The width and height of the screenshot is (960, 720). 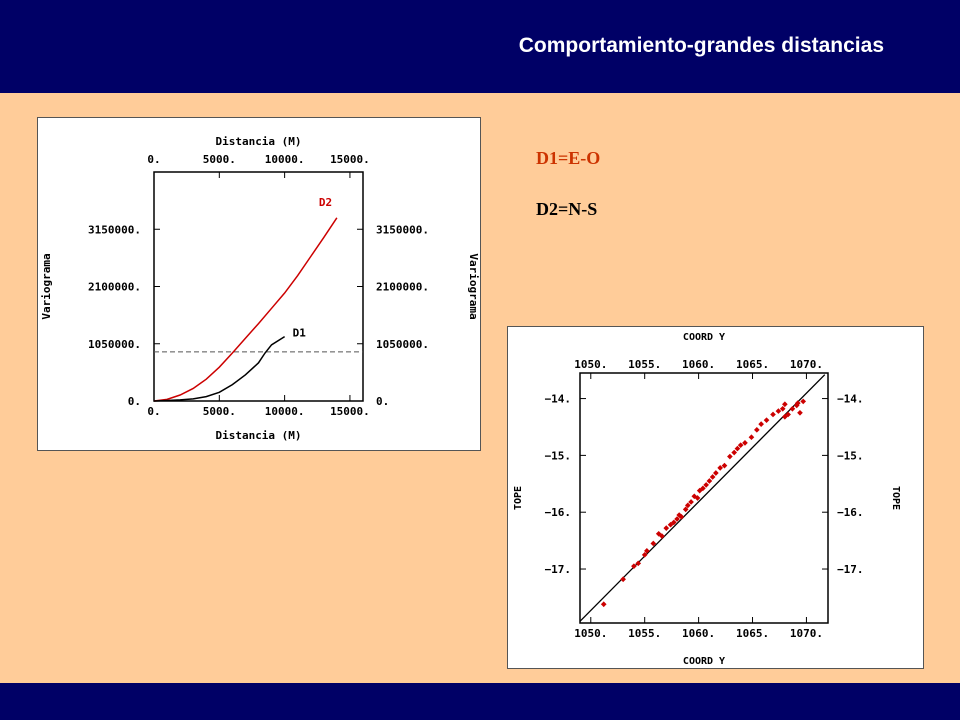 I want to click on x-tick-label-bottom: 1070., so click(x=806, y=633).